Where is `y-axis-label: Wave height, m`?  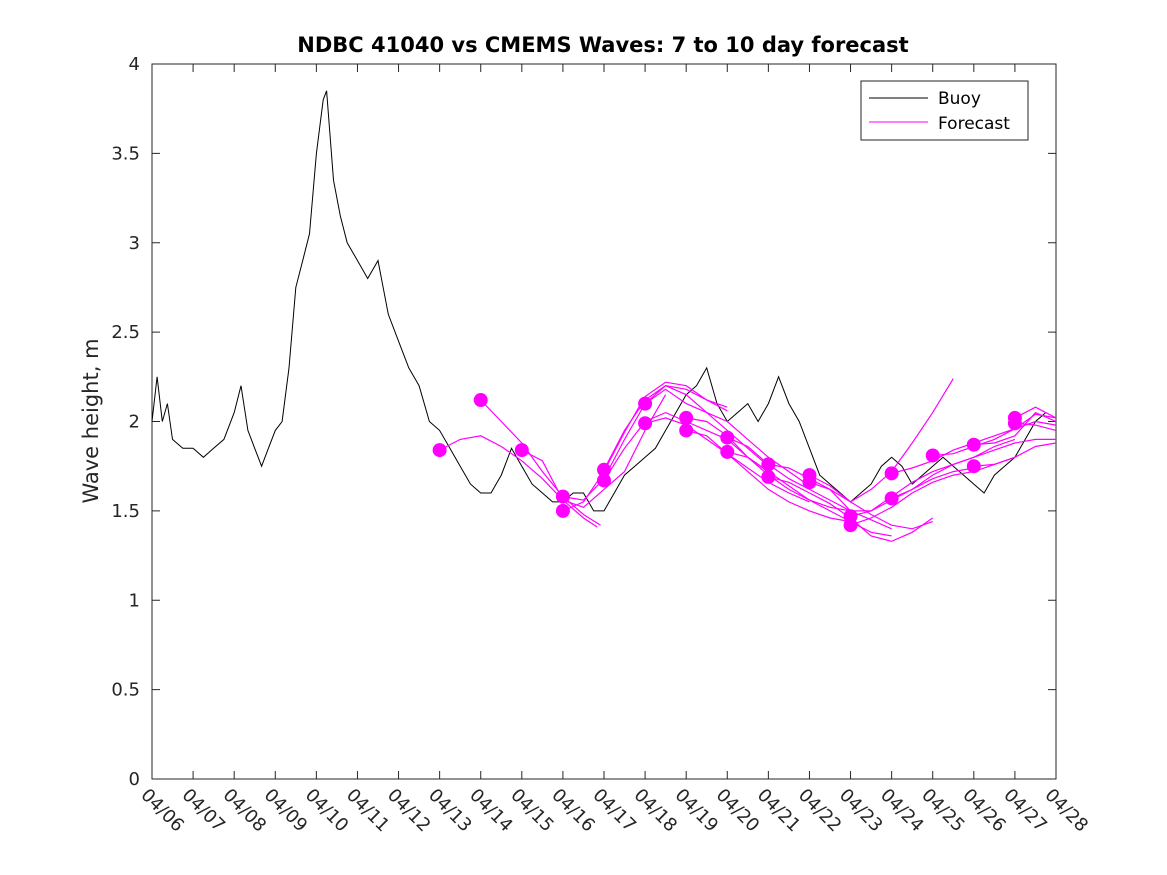 y-axis-label: Wave height, m is located at coordinates (91, 420).